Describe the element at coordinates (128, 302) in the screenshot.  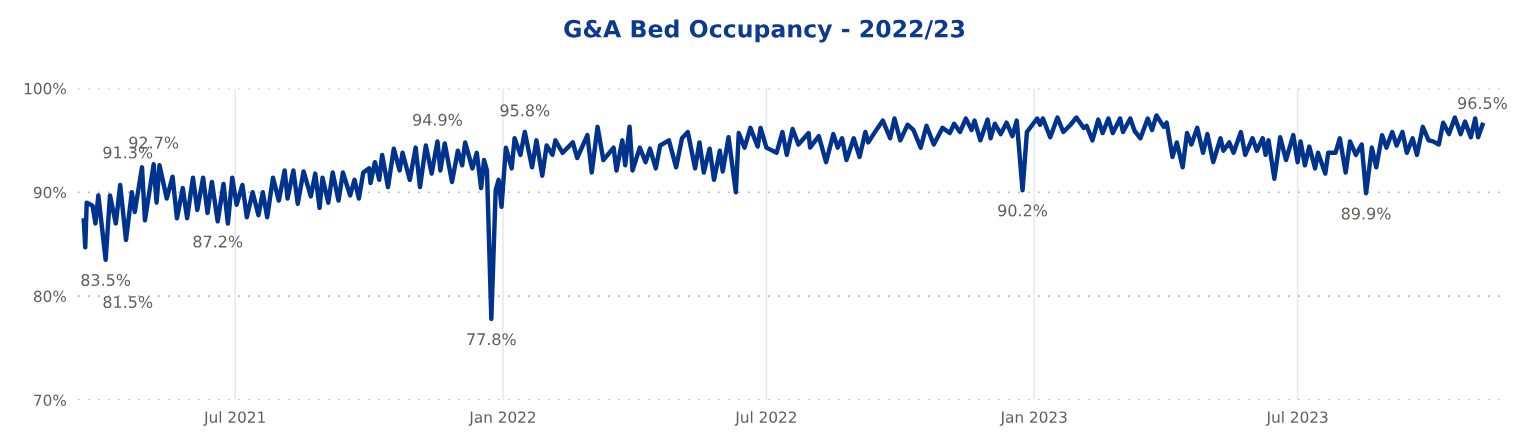
I see `annotation: 81.5%` at that location.